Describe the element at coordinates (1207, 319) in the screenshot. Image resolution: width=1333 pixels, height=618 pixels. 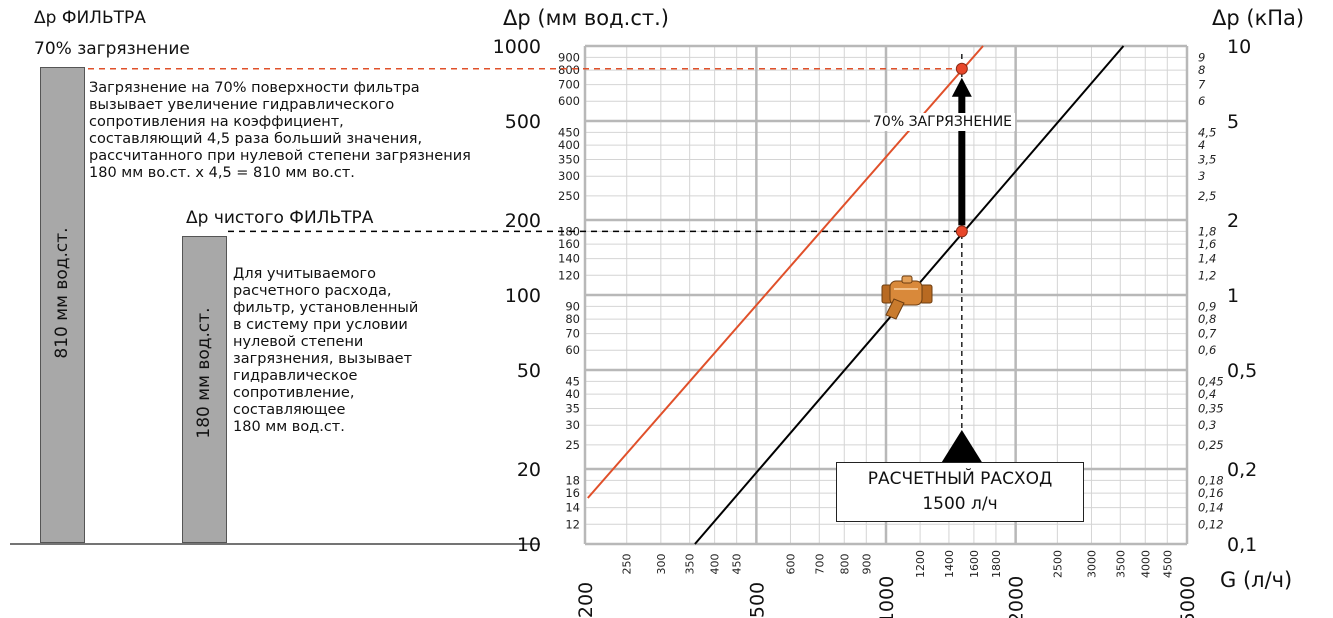
I see `y-right-minor-tick-label: 0,8` at that location.